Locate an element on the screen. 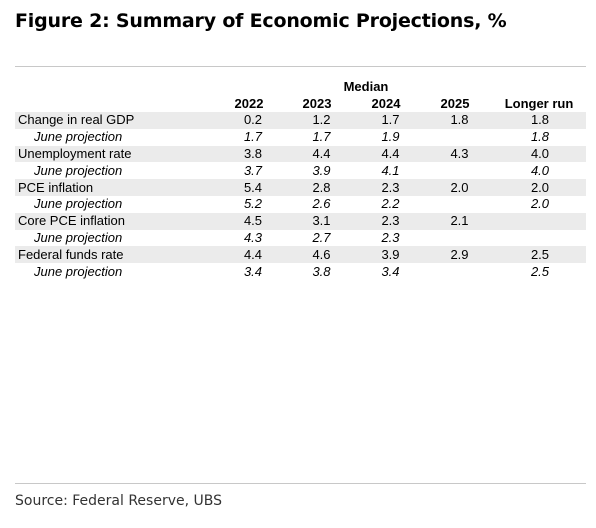  row-label: PCE inflation is located at coordinates (117, 187).